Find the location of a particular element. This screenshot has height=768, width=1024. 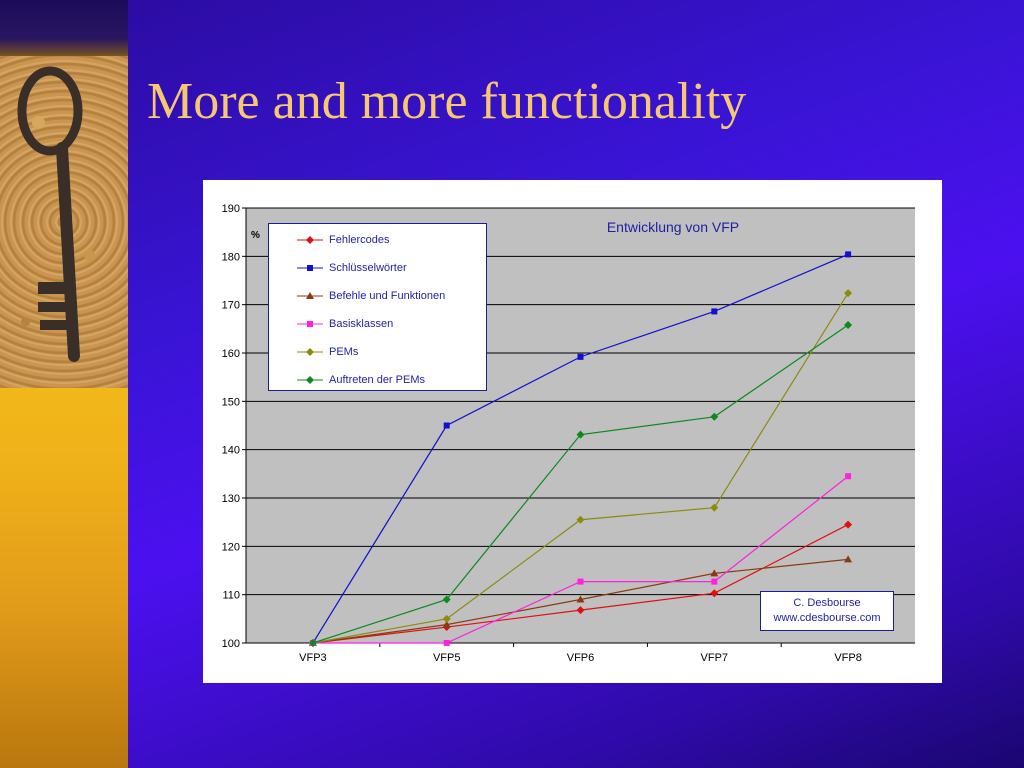

chart-title: Entwicklung von VFP is located at coordinates (673, 227).